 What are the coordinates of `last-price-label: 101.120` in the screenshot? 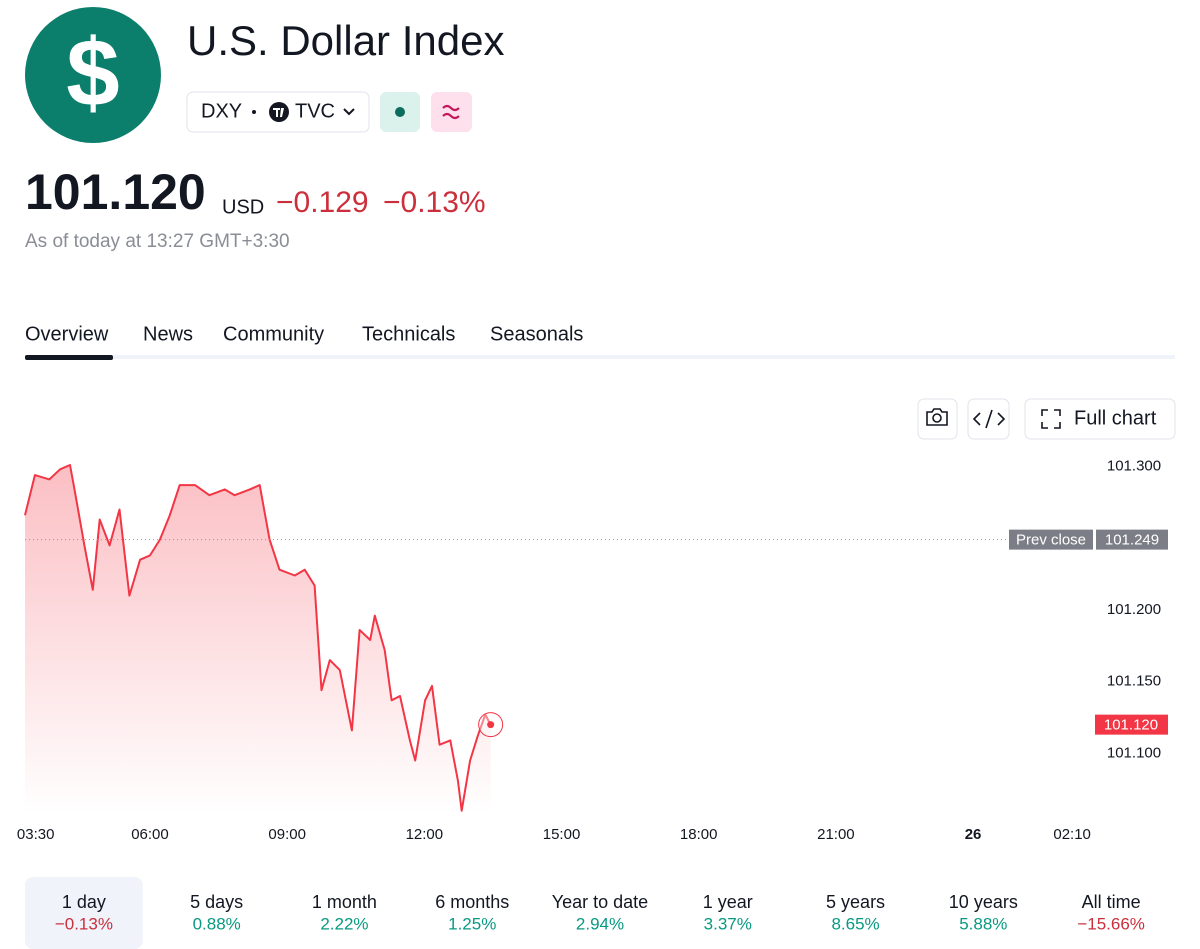 It's located at (1131, 725).